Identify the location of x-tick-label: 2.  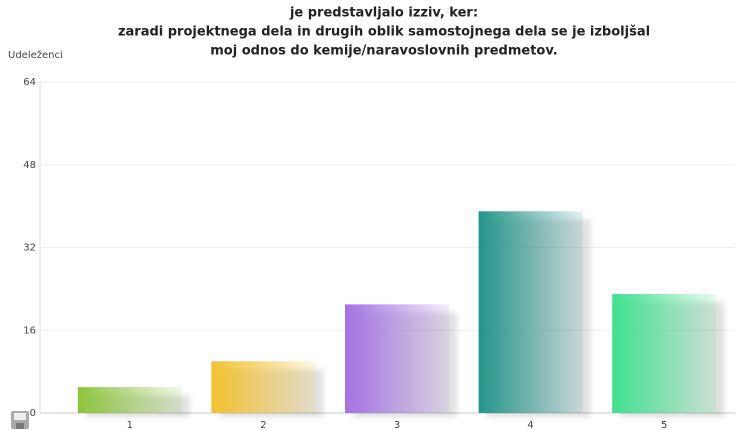
(263, 425).